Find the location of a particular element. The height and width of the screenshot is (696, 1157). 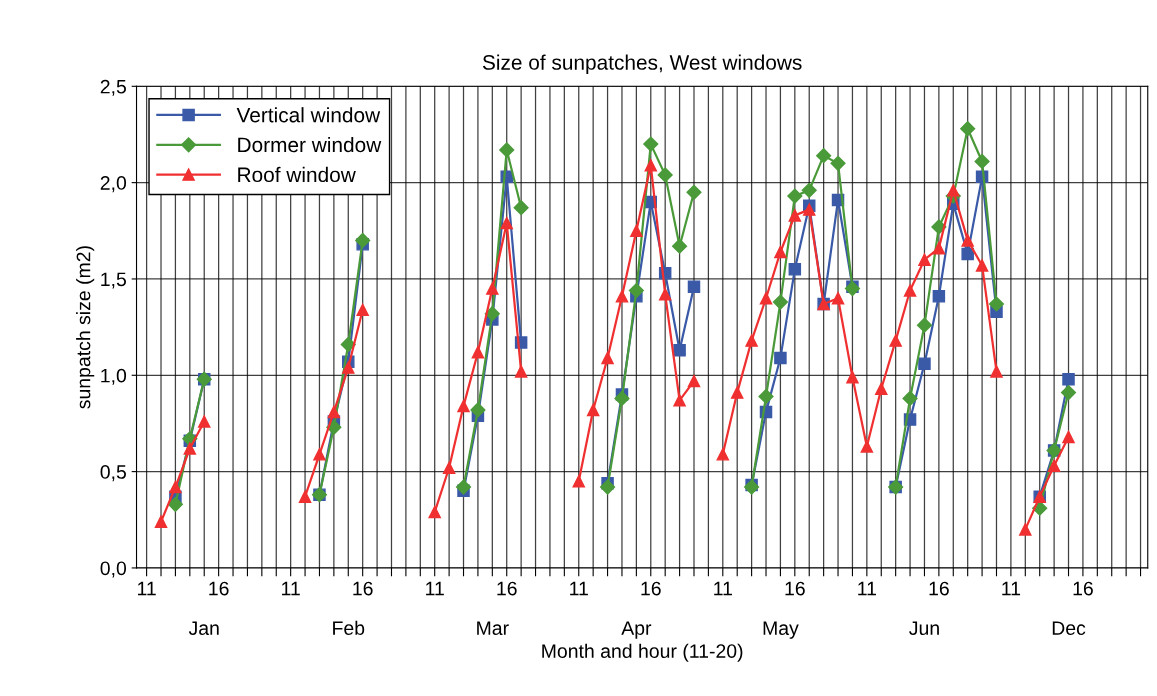

text: Apr is located at coordinates (636, 630).